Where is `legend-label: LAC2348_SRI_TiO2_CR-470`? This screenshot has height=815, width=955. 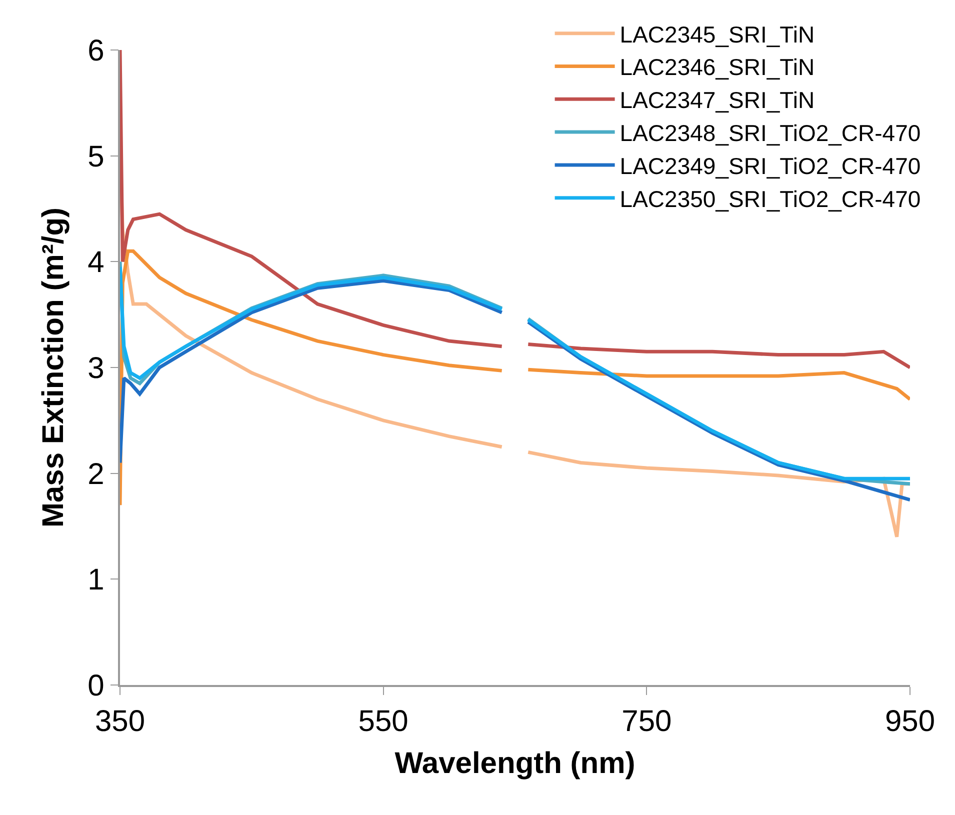
legend-label: LAC2348_SRI_TiO2_CR-470 is located at coordinates (770, 133).